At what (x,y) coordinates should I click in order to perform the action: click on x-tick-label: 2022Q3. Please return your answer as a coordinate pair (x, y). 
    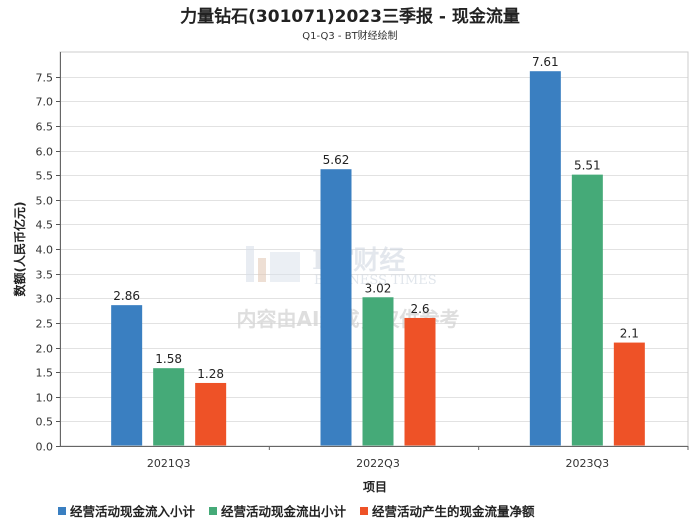
    Looking at the image, I should click on (378, 463).